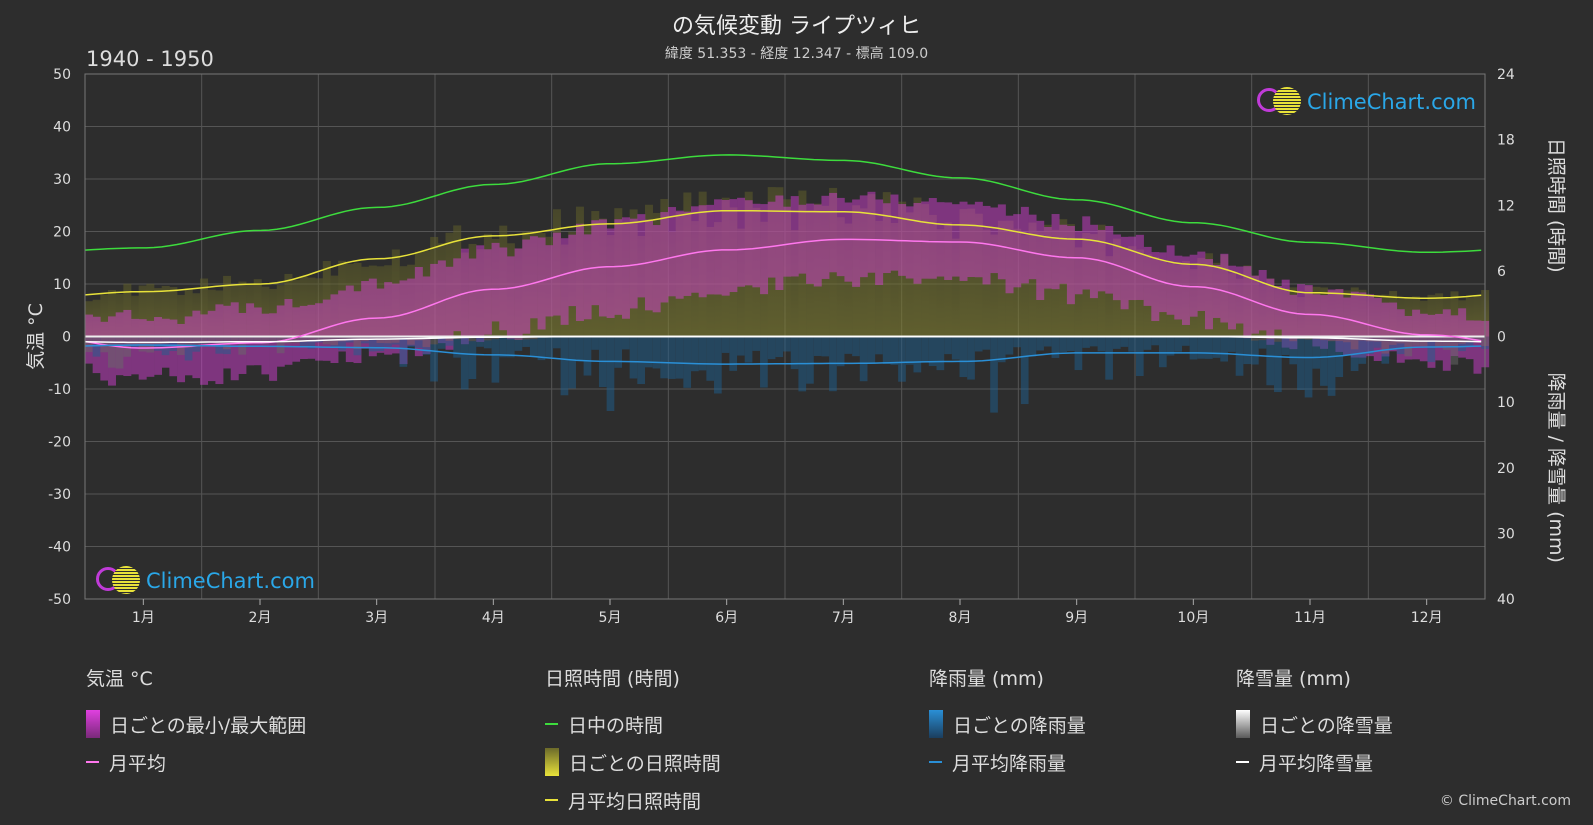 This screenshot has height=825, width=1593. Describe the element at coordinates (230, 581) in the screenshot. I see `logo-text: ClimeChart.com` at that location.